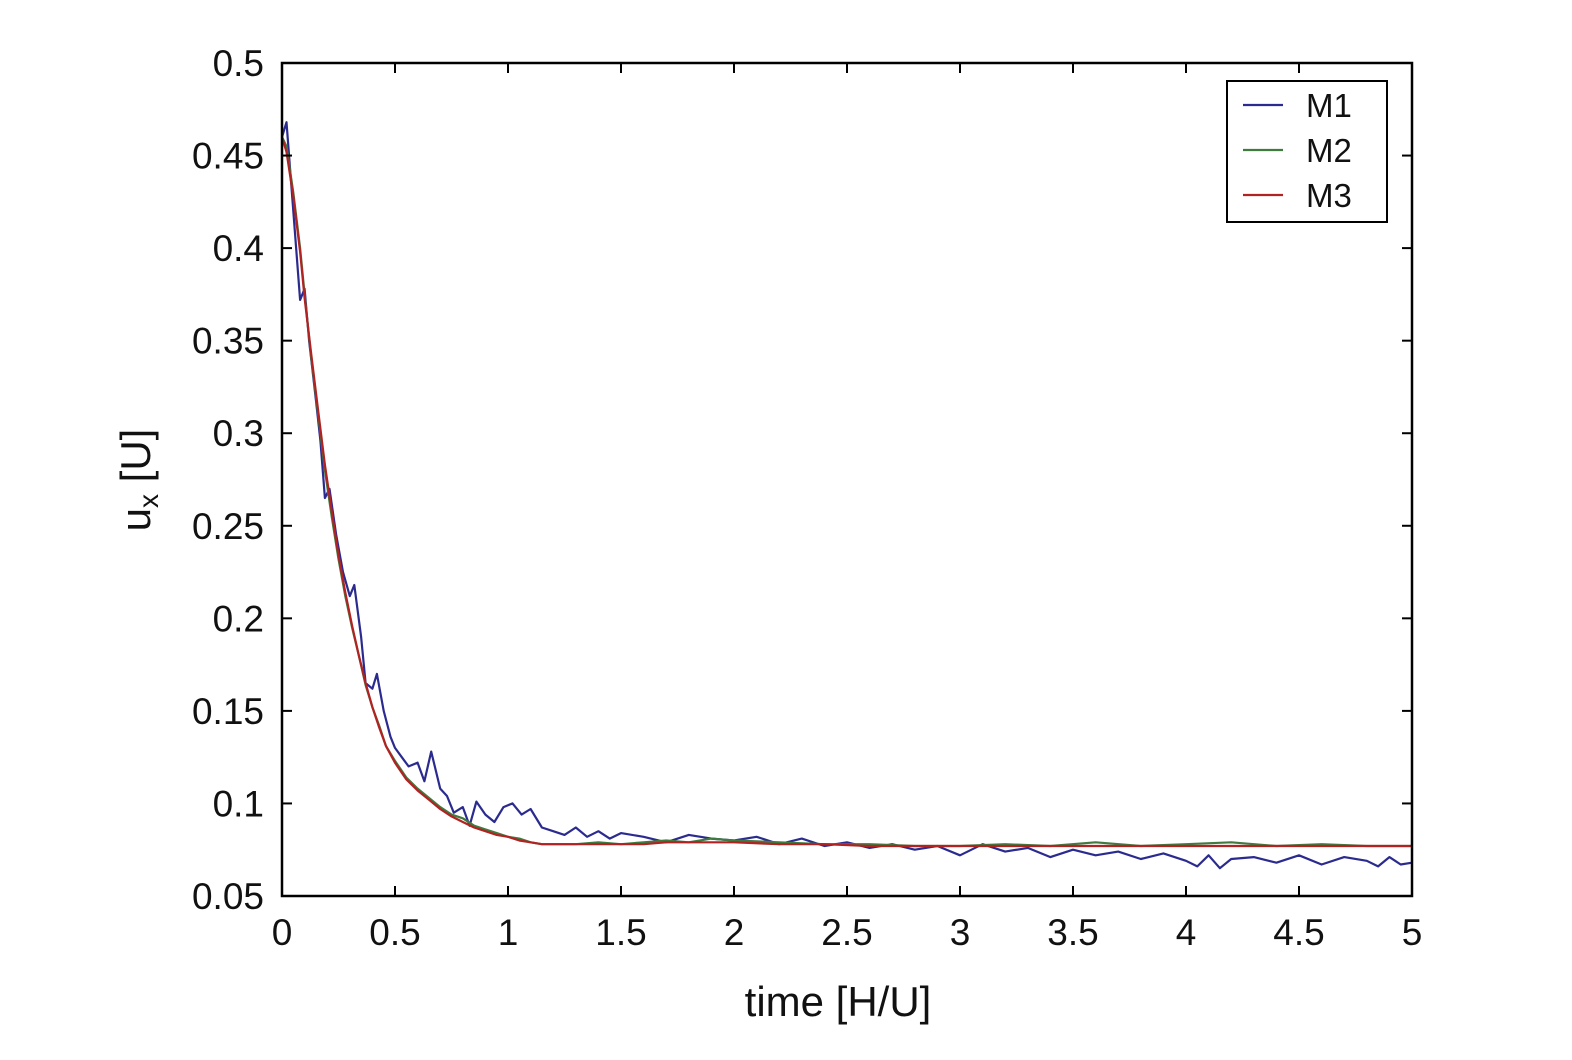 The image size is (1572, 1060). What do you see at coordinates (238, 803) in the screenshot?
I see `y-tick-label: 0.1` at bounding box center [238, 803].